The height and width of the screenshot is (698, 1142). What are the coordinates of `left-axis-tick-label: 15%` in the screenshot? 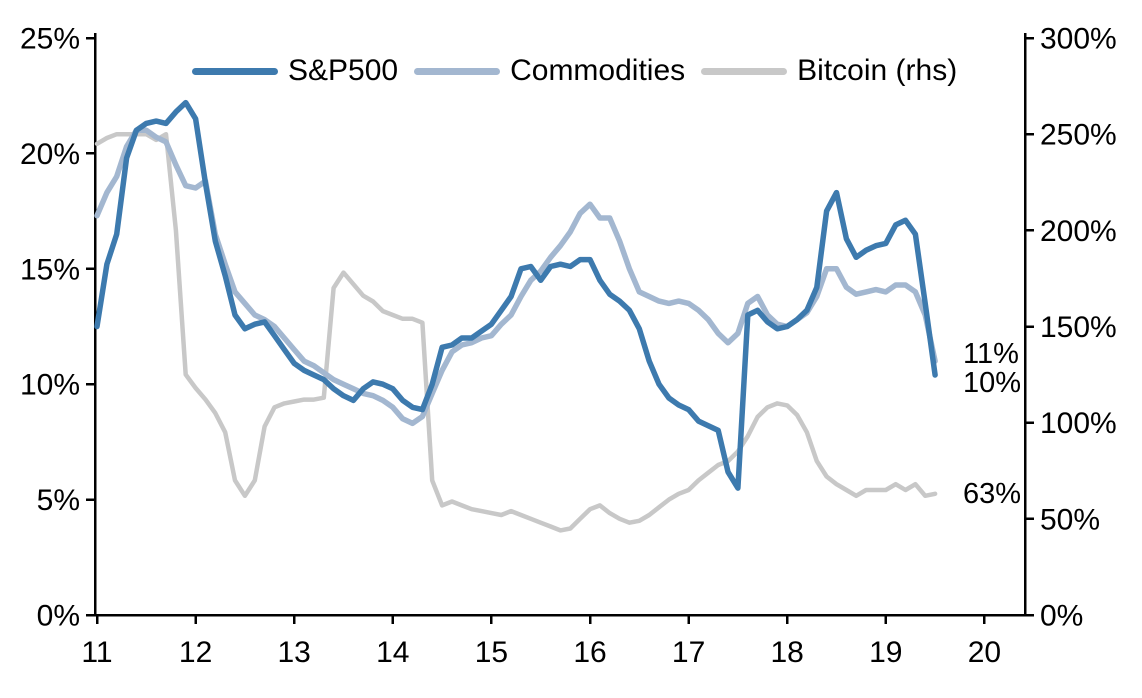 It's located at (50, 269).